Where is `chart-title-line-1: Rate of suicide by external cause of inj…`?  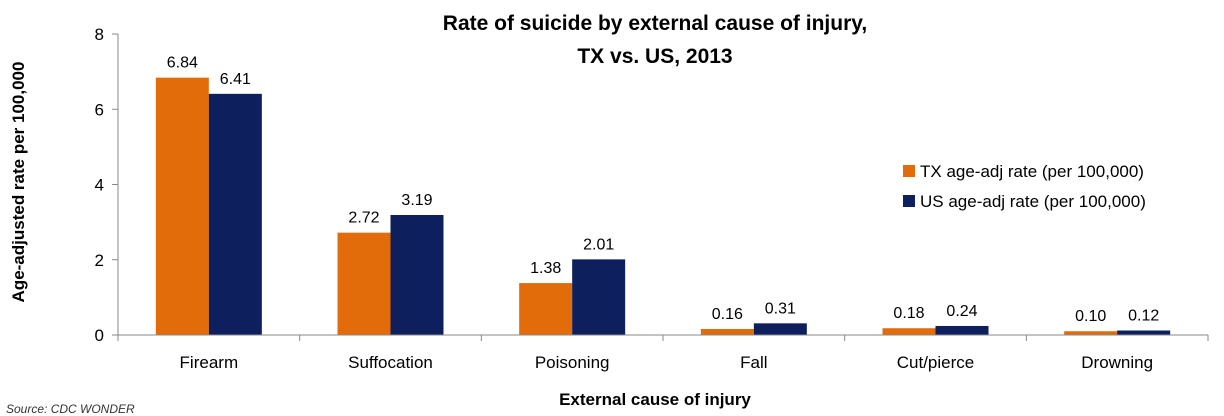
chart-title-line-1: Rate of suicide by external cause of inj… is located at coordinates (655, 23).